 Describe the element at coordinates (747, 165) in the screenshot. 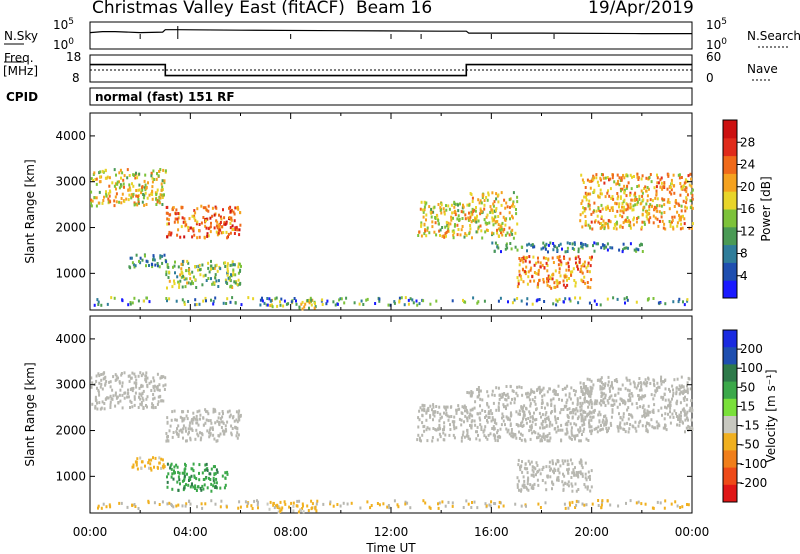

I see `power-colorbar-label: 24` at that location.